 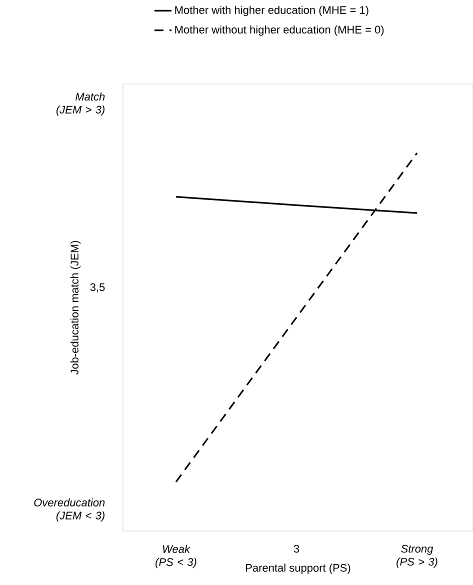 What do you see at coordinates (75, 307) in the screenshot?
I see `y-axis-title: Job-education match (JEM)` at bounding box center [75, 307].